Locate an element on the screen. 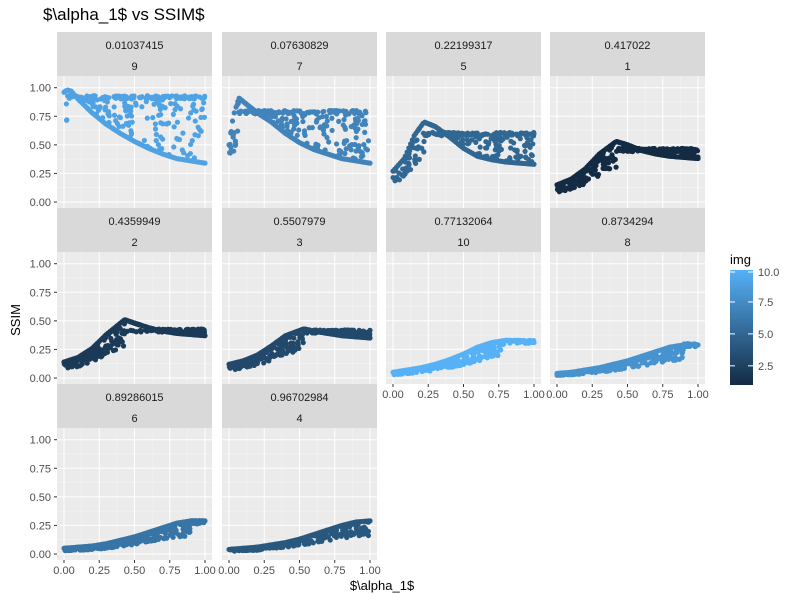 The height and width of the screenshot is (600, 800). legend-tick-label: 7.5 is located at coordinates (765, 303).